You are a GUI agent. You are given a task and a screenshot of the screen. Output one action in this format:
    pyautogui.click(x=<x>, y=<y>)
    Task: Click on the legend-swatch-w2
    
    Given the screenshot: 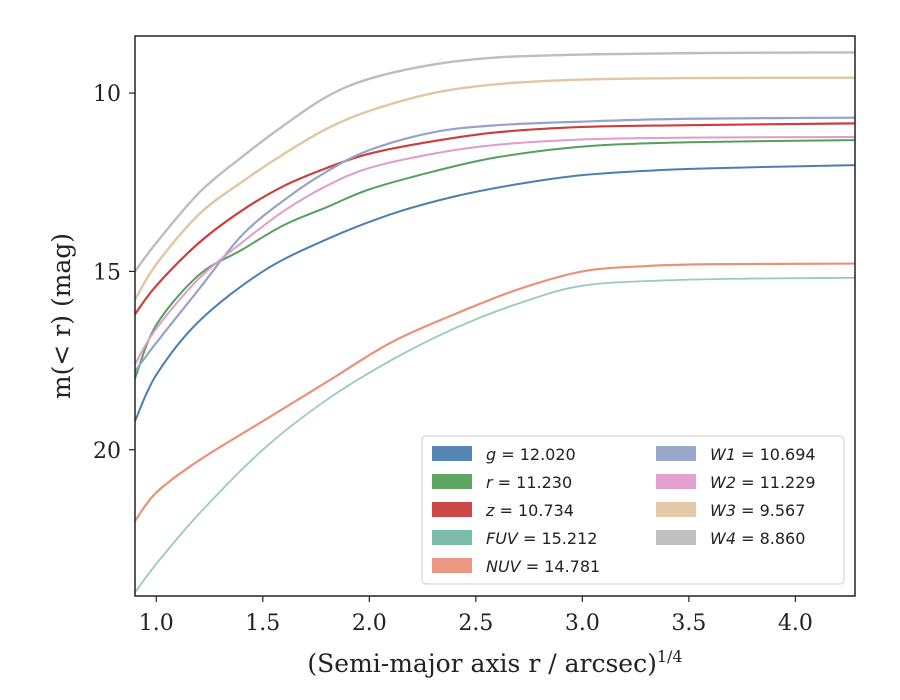 What is the action you would take?
    pyautogui.click(x=676, y=481)
    